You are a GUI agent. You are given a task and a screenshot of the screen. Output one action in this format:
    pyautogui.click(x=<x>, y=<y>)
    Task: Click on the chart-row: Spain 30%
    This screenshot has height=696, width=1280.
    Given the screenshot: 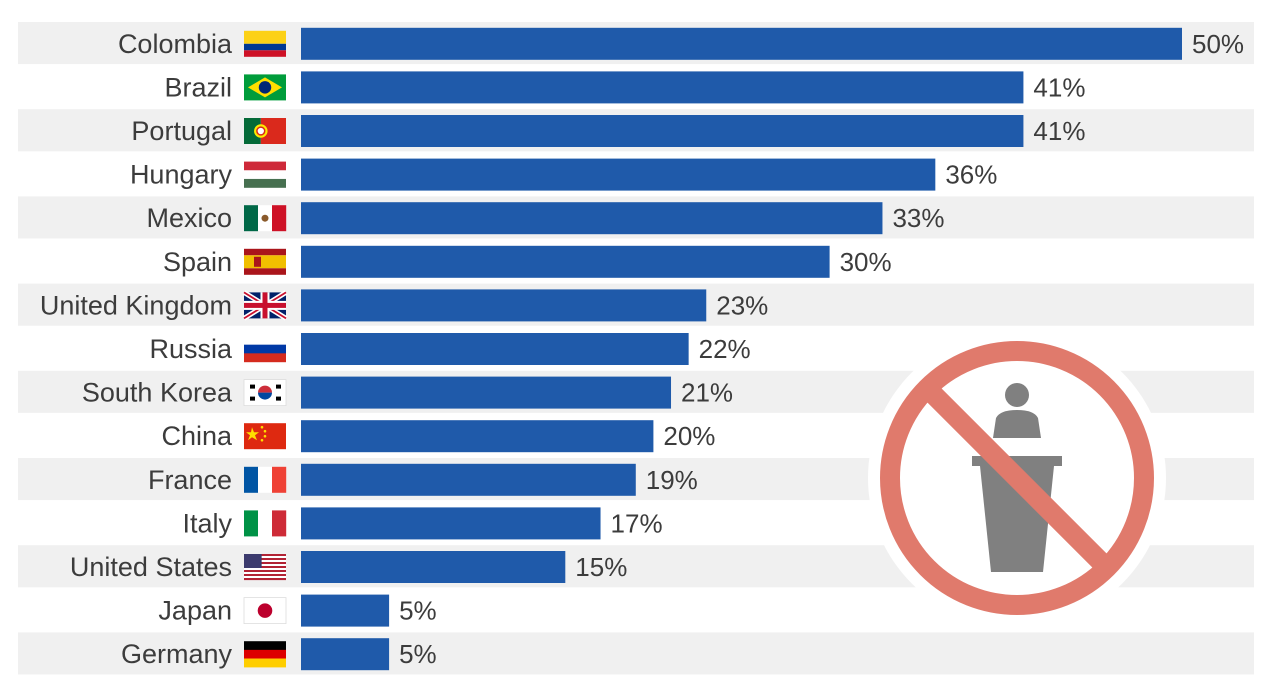 What is the action you would take?
    pyautogui.click(x=527, y=261)
    